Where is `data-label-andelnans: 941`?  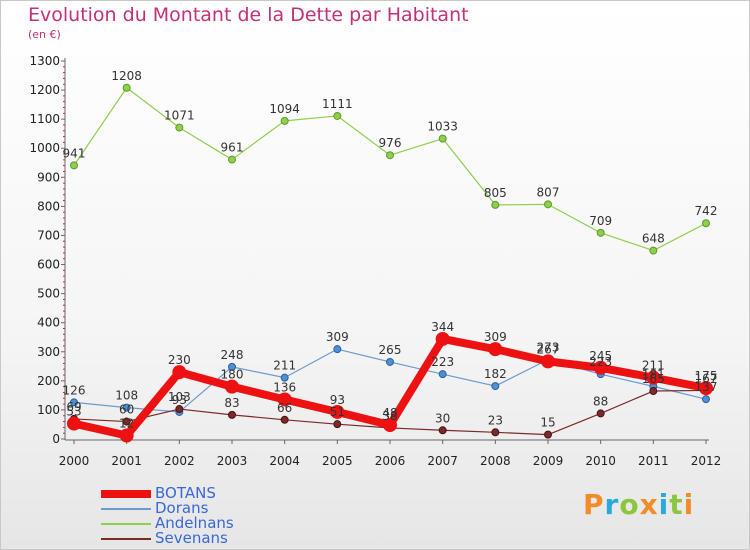
data-label-andelnans: 941 is located at coordinates (74, 153).